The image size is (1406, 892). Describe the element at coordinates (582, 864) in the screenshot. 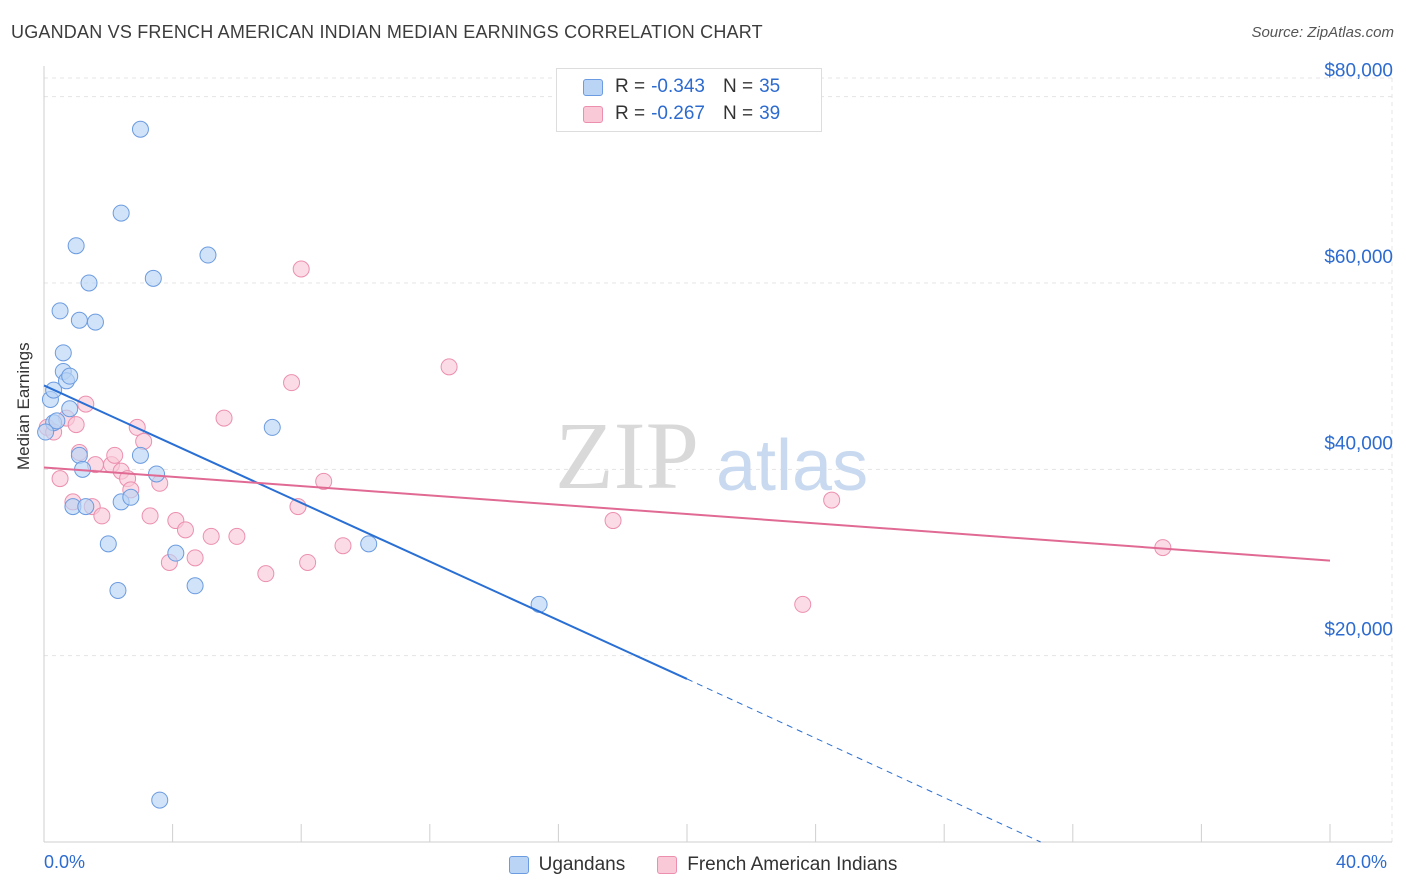

I see `legend-label-ugandans: Ugandans` at that location.